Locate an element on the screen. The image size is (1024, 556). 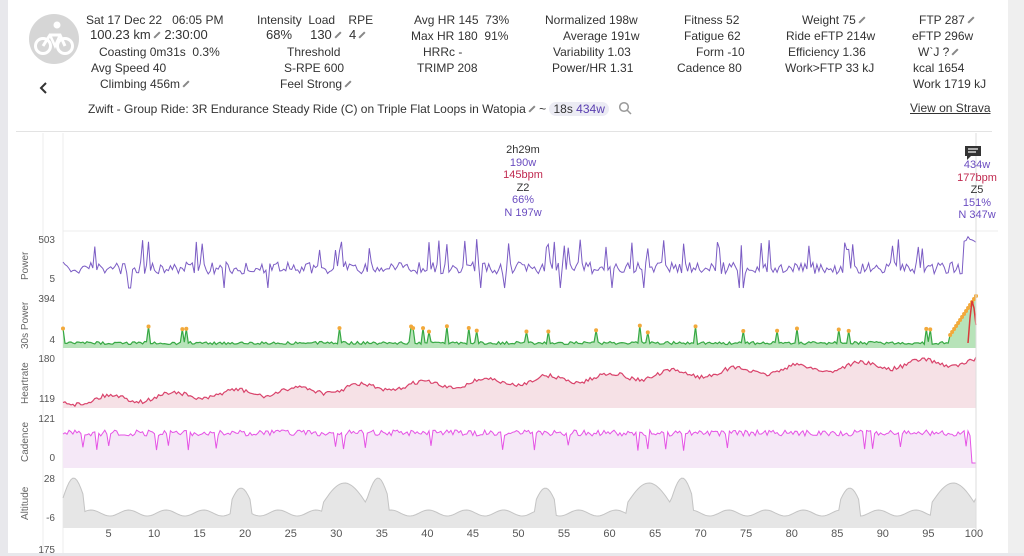
peak-power-tag: 18s 434w is located at coordinates (579, 109).